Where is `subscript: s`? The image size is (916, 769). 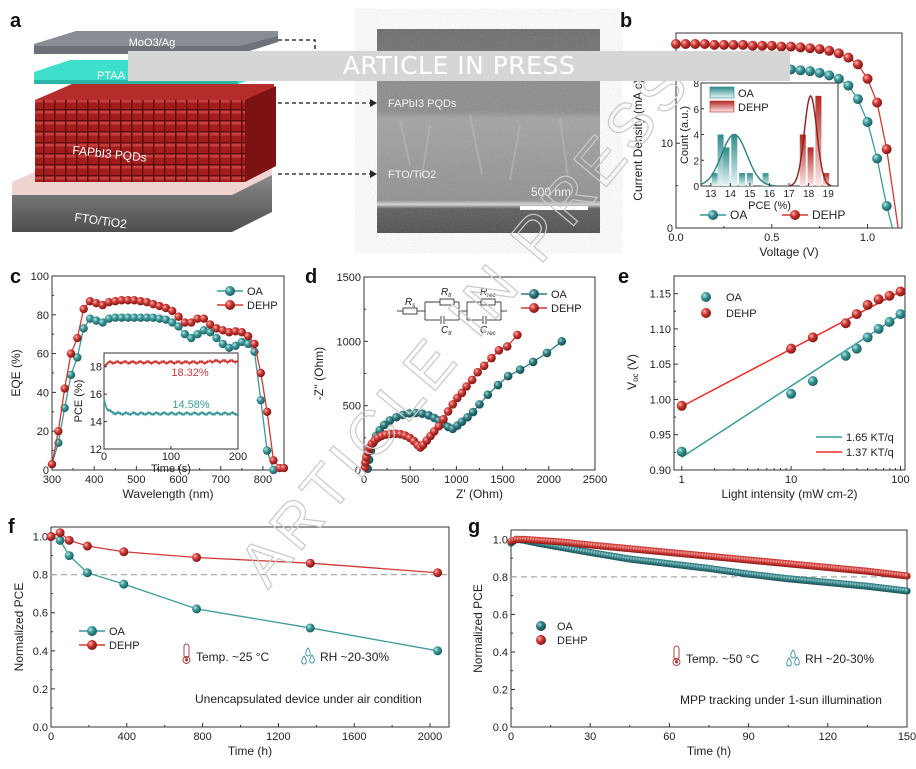
subscript: s is located at coordinates (413, 306).